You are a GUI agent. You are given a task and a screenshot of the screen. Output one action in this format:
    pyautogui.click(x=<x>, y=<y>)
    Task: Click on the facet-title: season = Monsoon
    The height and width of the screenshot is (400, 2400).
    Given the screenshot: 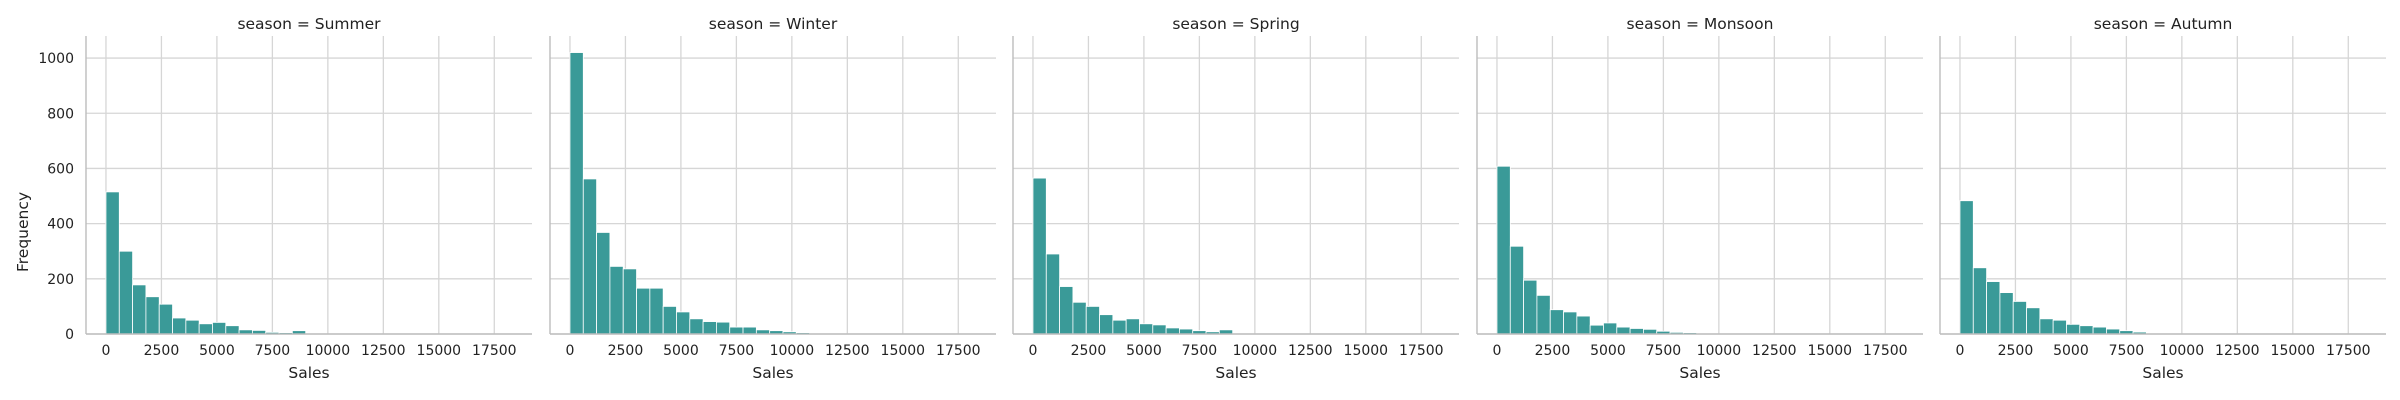 What is the action you would take?
    pyautogui.click(x=1700, y=24)
    